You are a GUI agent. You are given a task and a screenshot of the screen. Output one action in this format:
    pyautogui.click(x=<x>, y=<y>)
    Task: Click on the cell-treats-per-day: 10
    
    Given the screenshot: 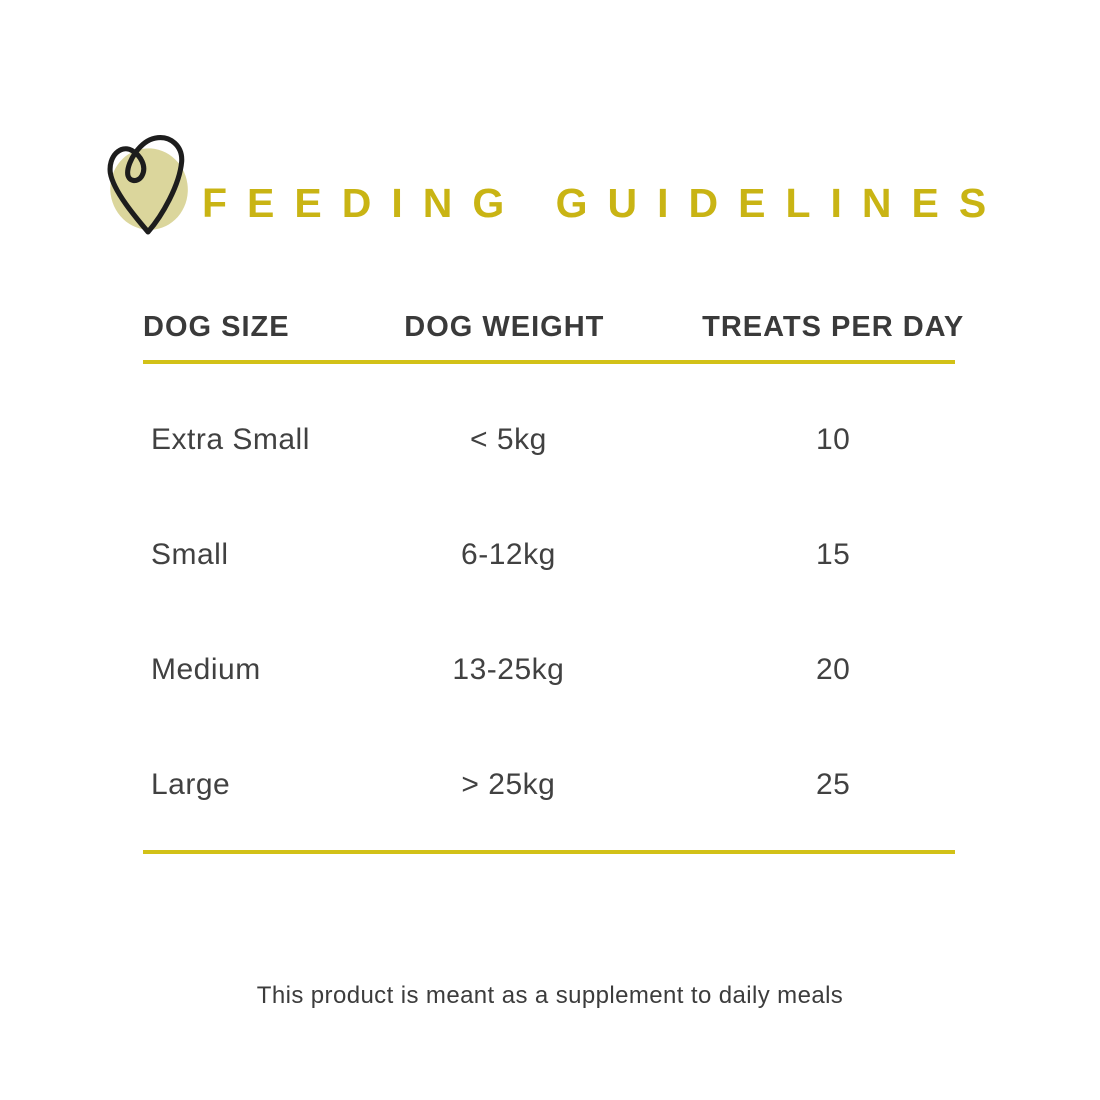 What is the action you would take?
    pyautogui.click(x=833, y=439)
    